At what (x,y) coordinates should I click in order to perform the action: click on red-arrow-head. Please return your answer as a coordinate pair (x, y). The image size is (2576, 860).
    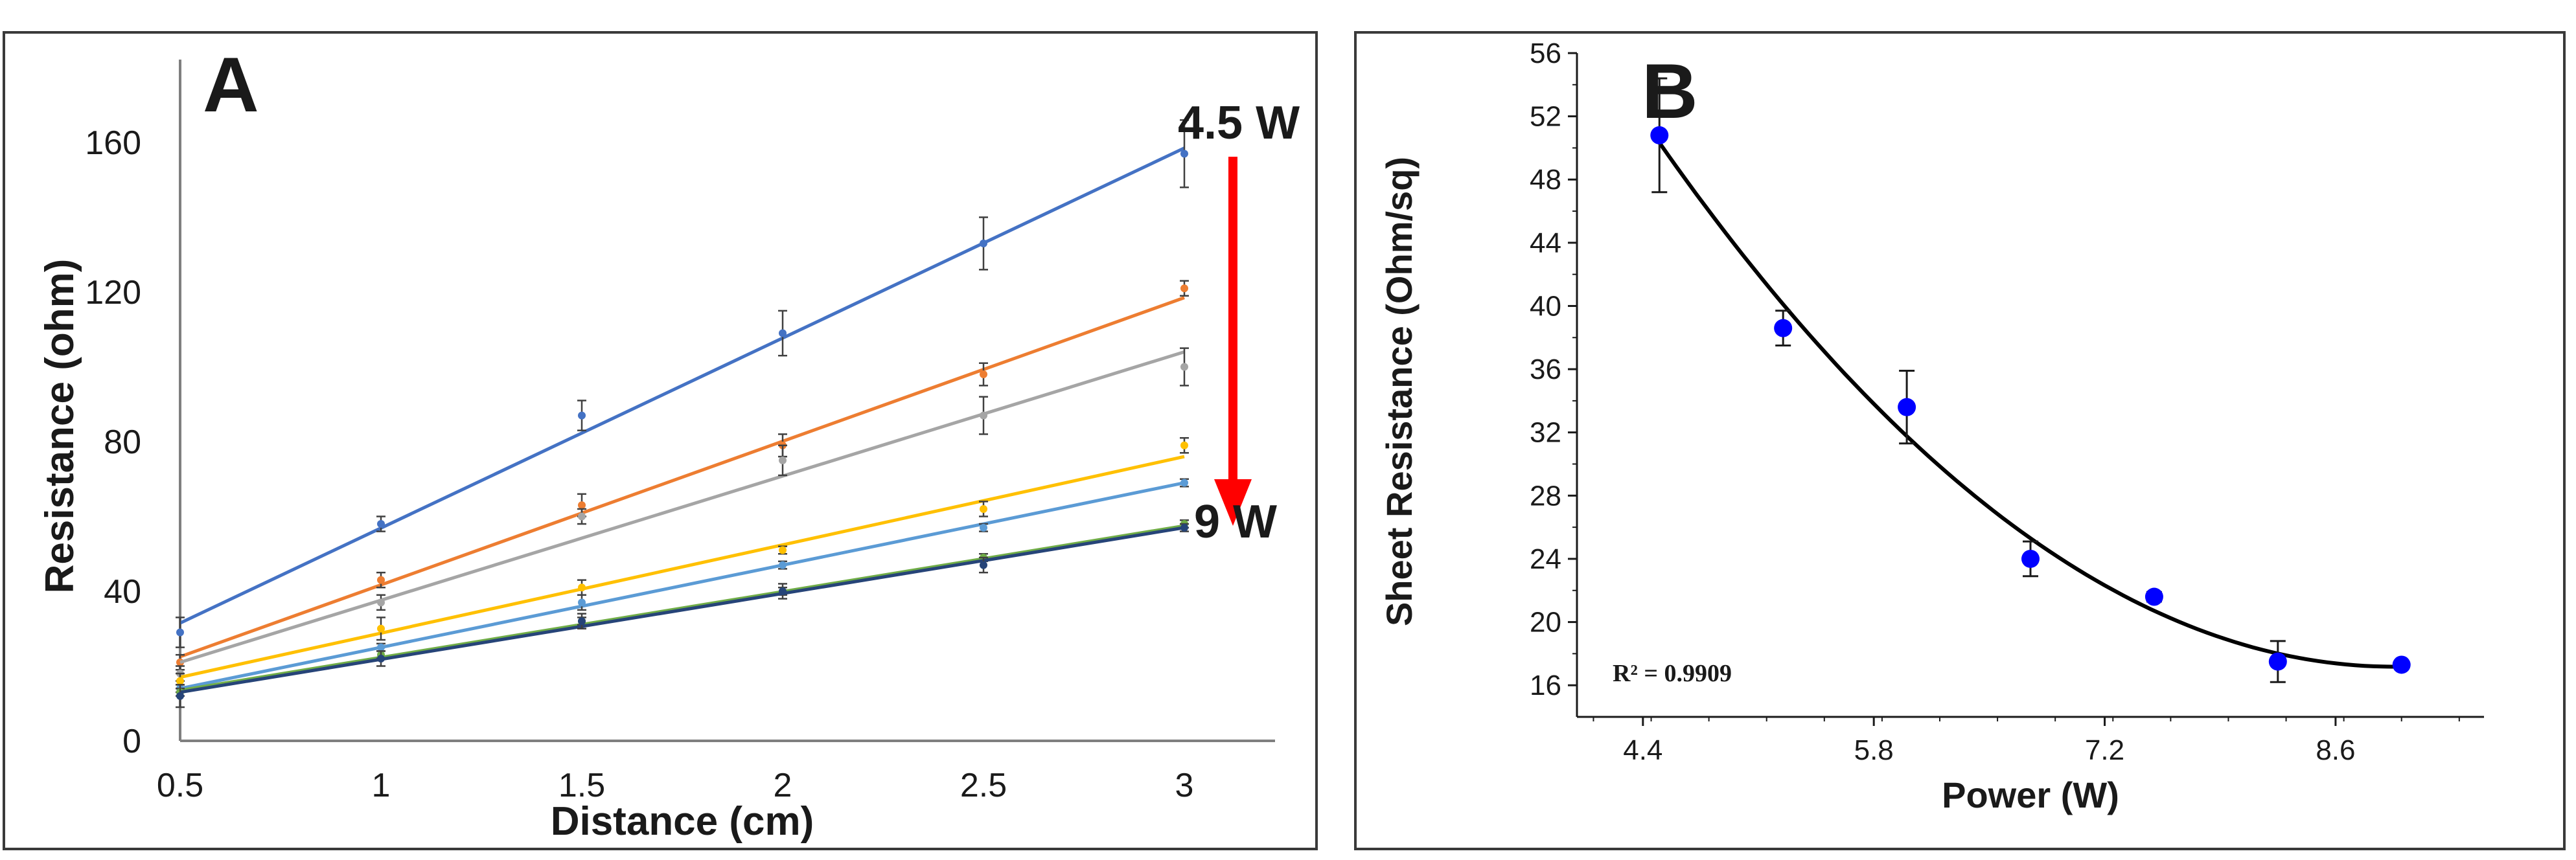
    Looking at the image, I should click on (1233, 502).